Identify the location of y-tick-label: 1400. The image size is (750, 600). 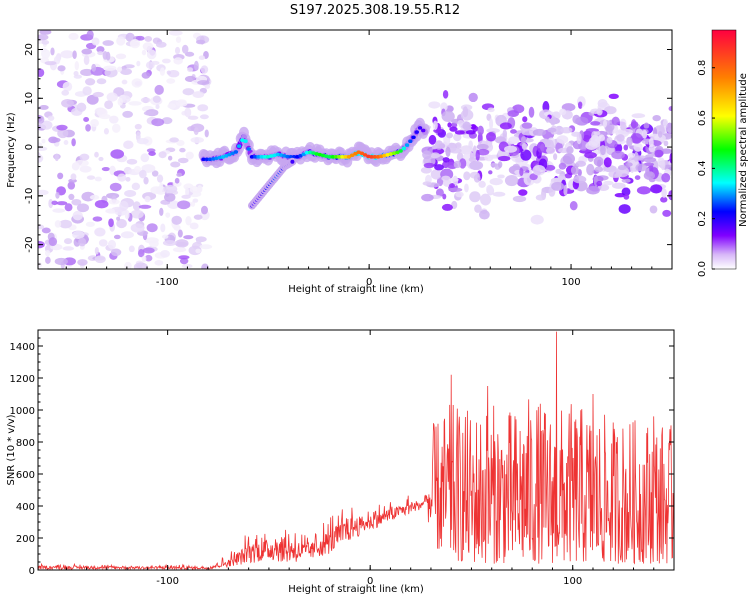
(22, 347).